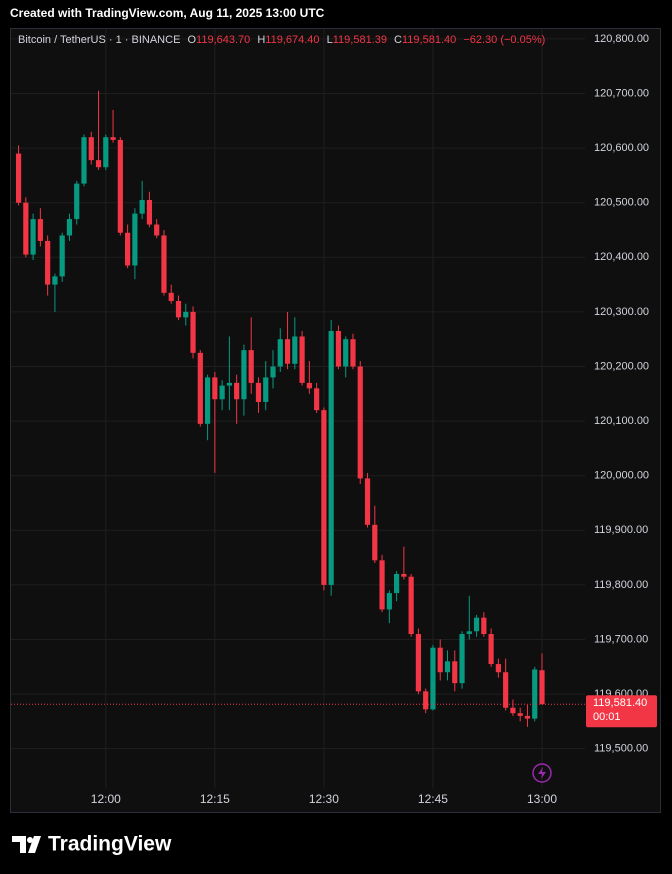 The height and width of the screenshot is (874, 672). I want to click on legend-value: 119,674.40, so click(292, 40).